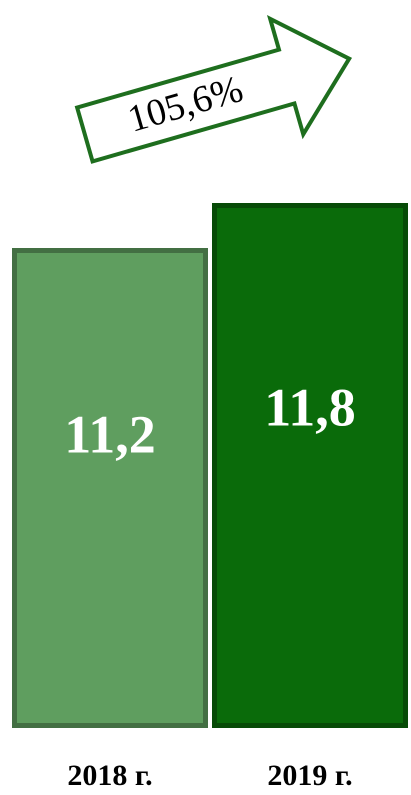  I want to click on x-tick-label: 2018 г., so click(109, 775).